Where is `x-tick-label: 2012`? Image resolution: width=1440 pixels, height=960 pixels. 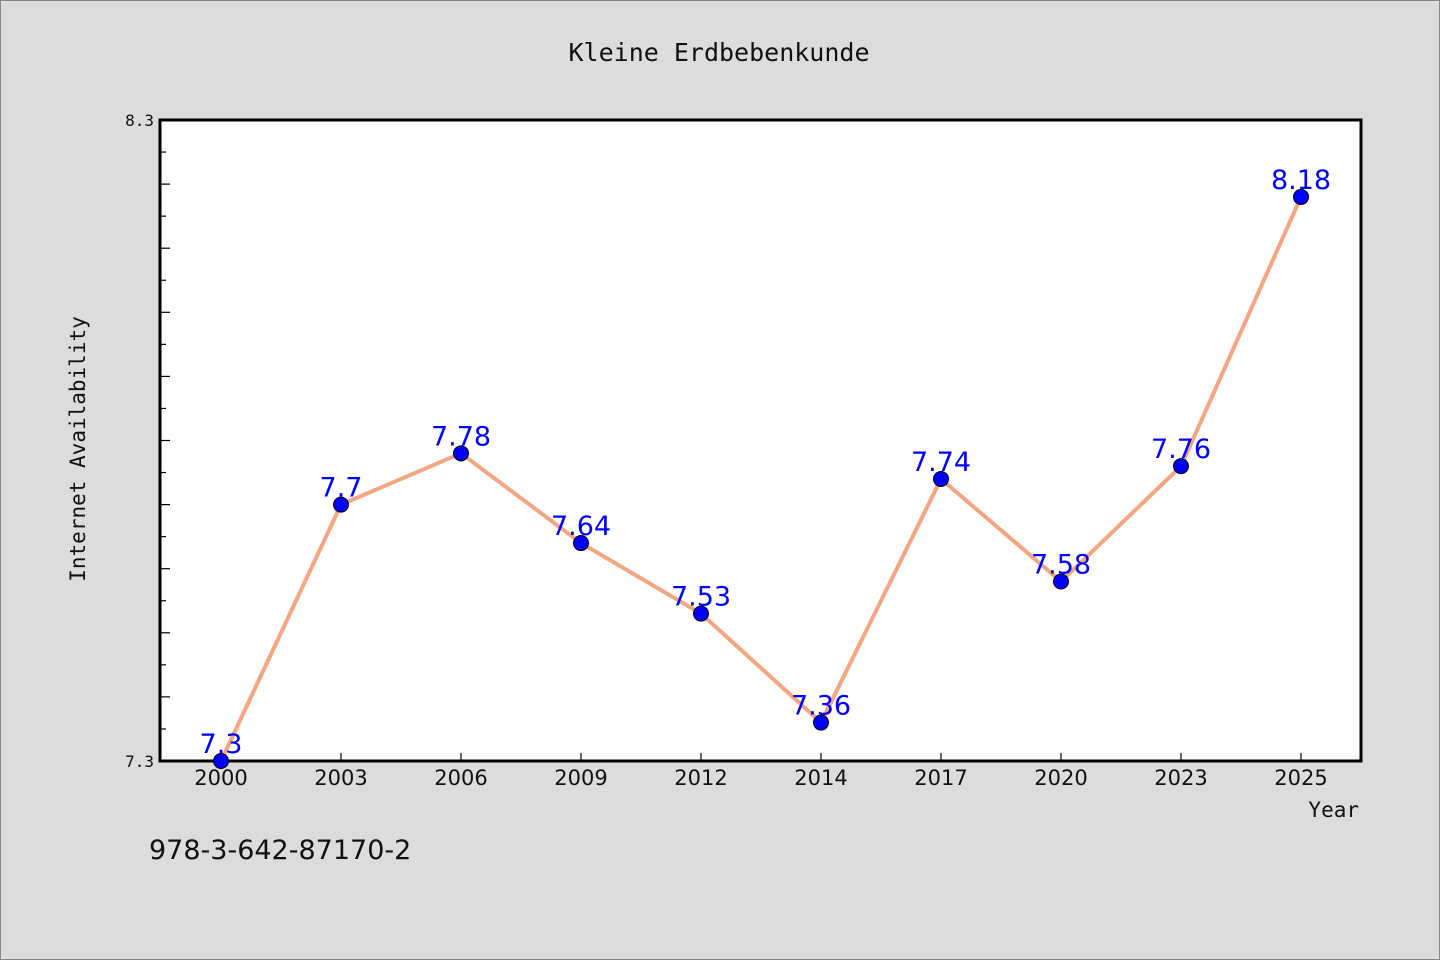 x-tick-label: 2012 is located at coordinates (700, 778).